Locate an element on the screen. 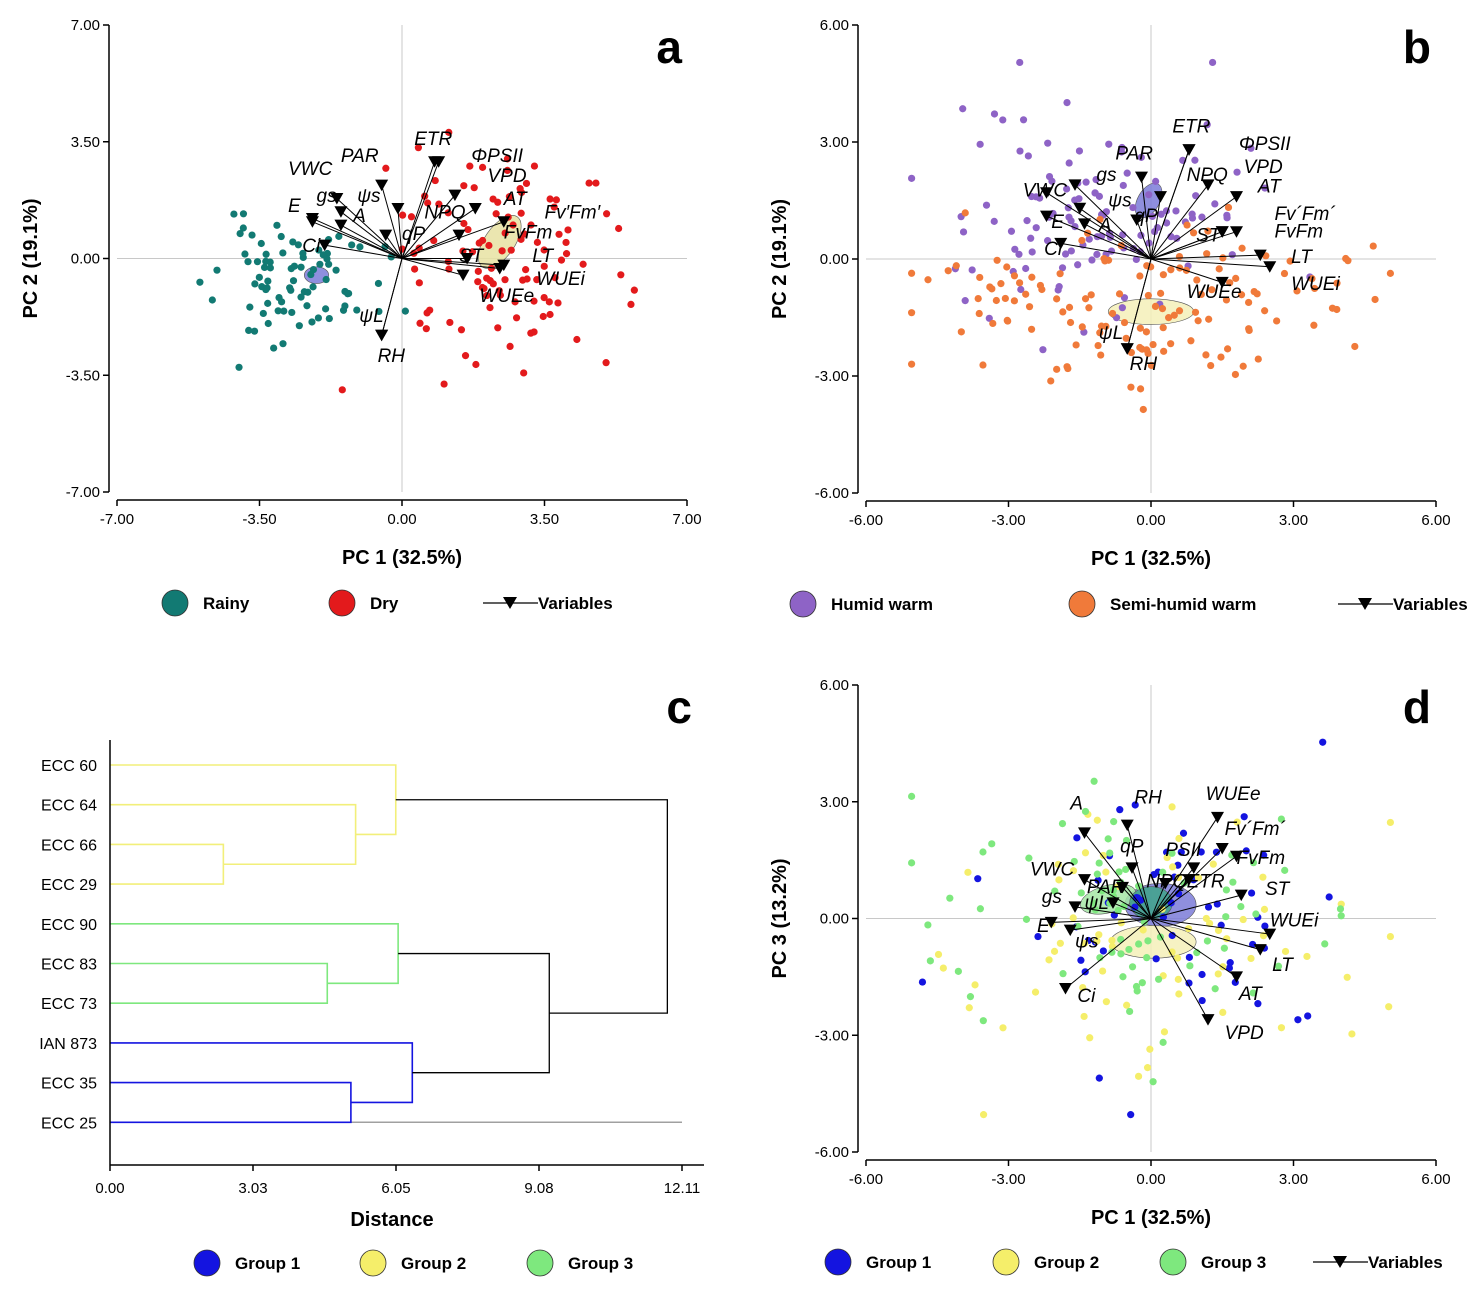  variable-label: gs is located at coordinates (1052, 897).